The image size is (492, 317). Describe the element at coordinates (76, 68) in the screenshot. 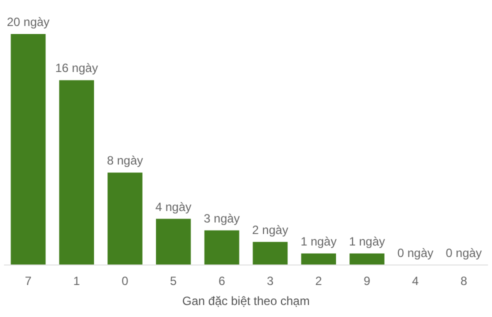

I see `data-label: 16 ngày` at that location.